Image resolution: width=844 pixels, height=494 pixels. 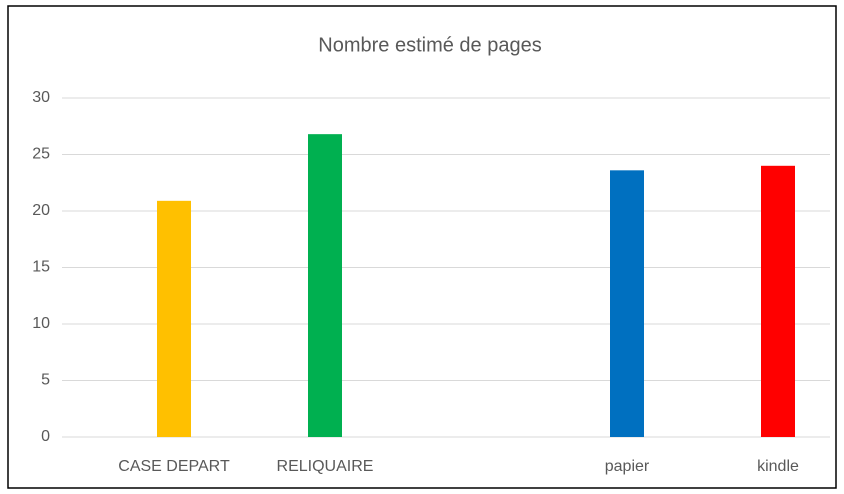 What do you see at coordinates (429, 45) in the screenshot?
I see `chart-title: Nombre estimé de pages` at bounding box center [429, 45].